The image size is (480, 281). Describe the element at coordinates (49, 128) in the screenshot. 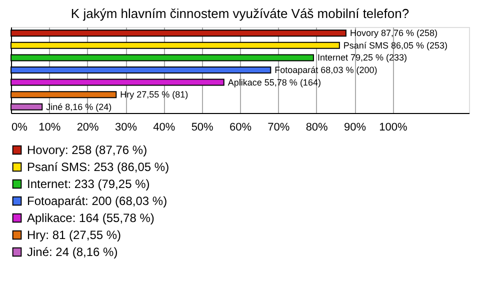

I see `x-tick-label: 10%` at that location.